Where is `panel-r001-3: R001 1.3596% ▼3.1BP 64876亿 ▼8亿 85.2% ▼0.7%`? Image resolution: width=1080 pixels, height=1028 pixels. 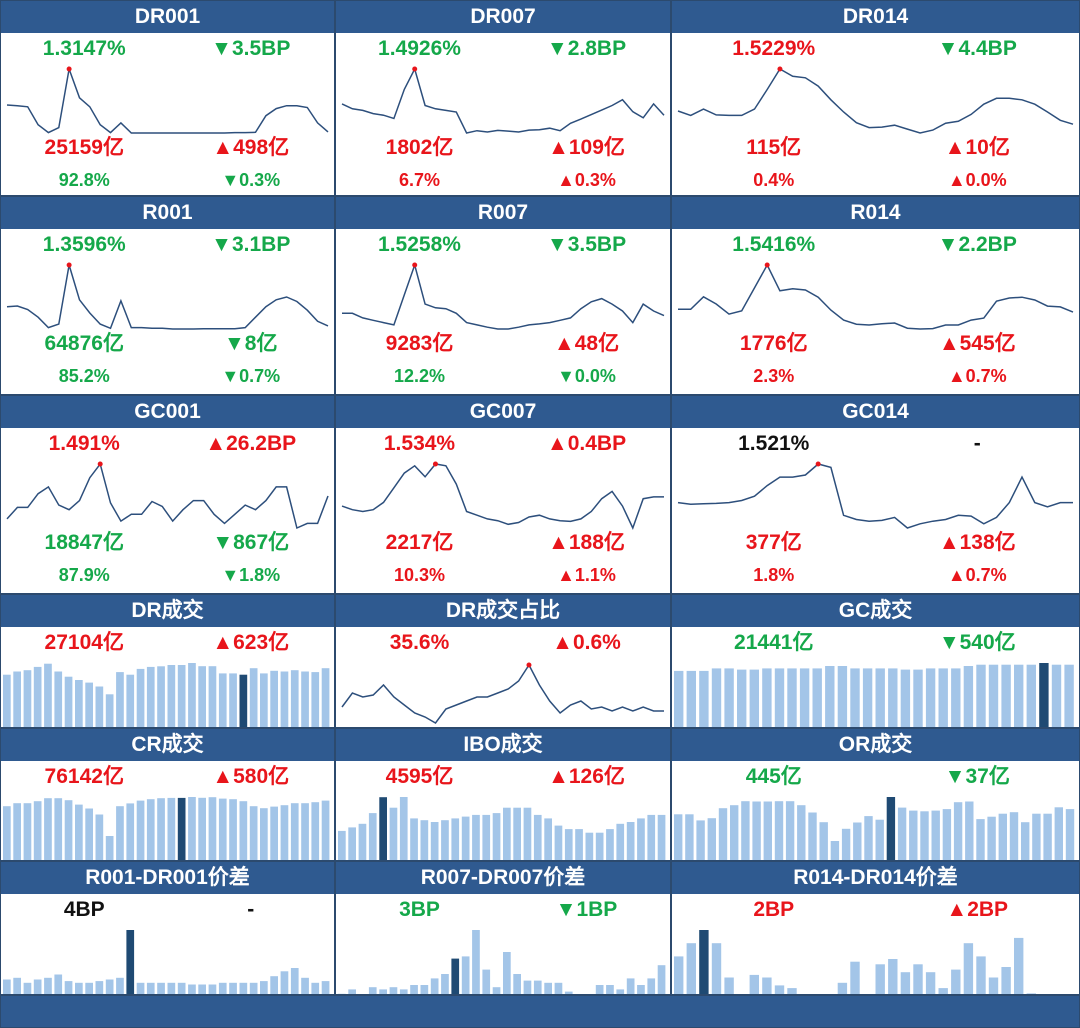
panel-r001-3: R001 1.3596% ▼3.1BP 64876亿 ▼8亿 85.2% ▼0.7% is located at coordinates (167, 295).